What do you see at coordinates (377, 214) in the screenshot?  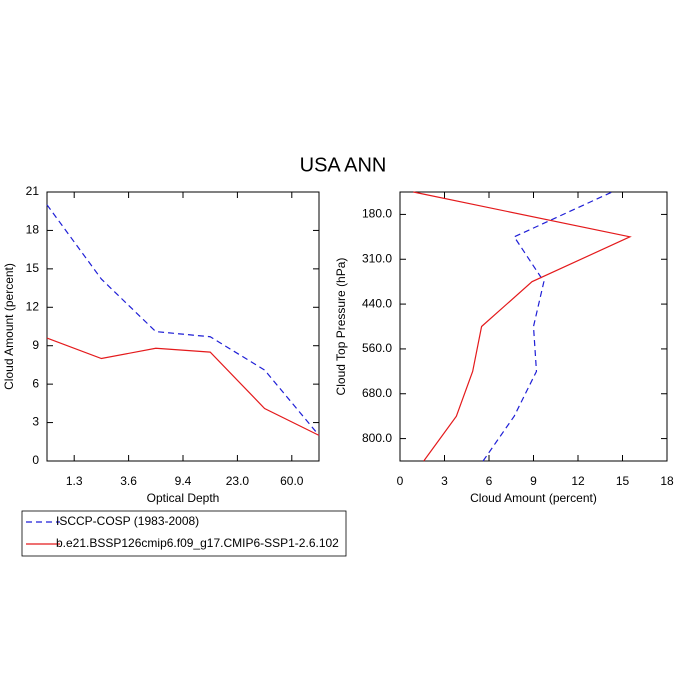 I see `y-tick-label: 180.0` at bounding box center [377, 214].